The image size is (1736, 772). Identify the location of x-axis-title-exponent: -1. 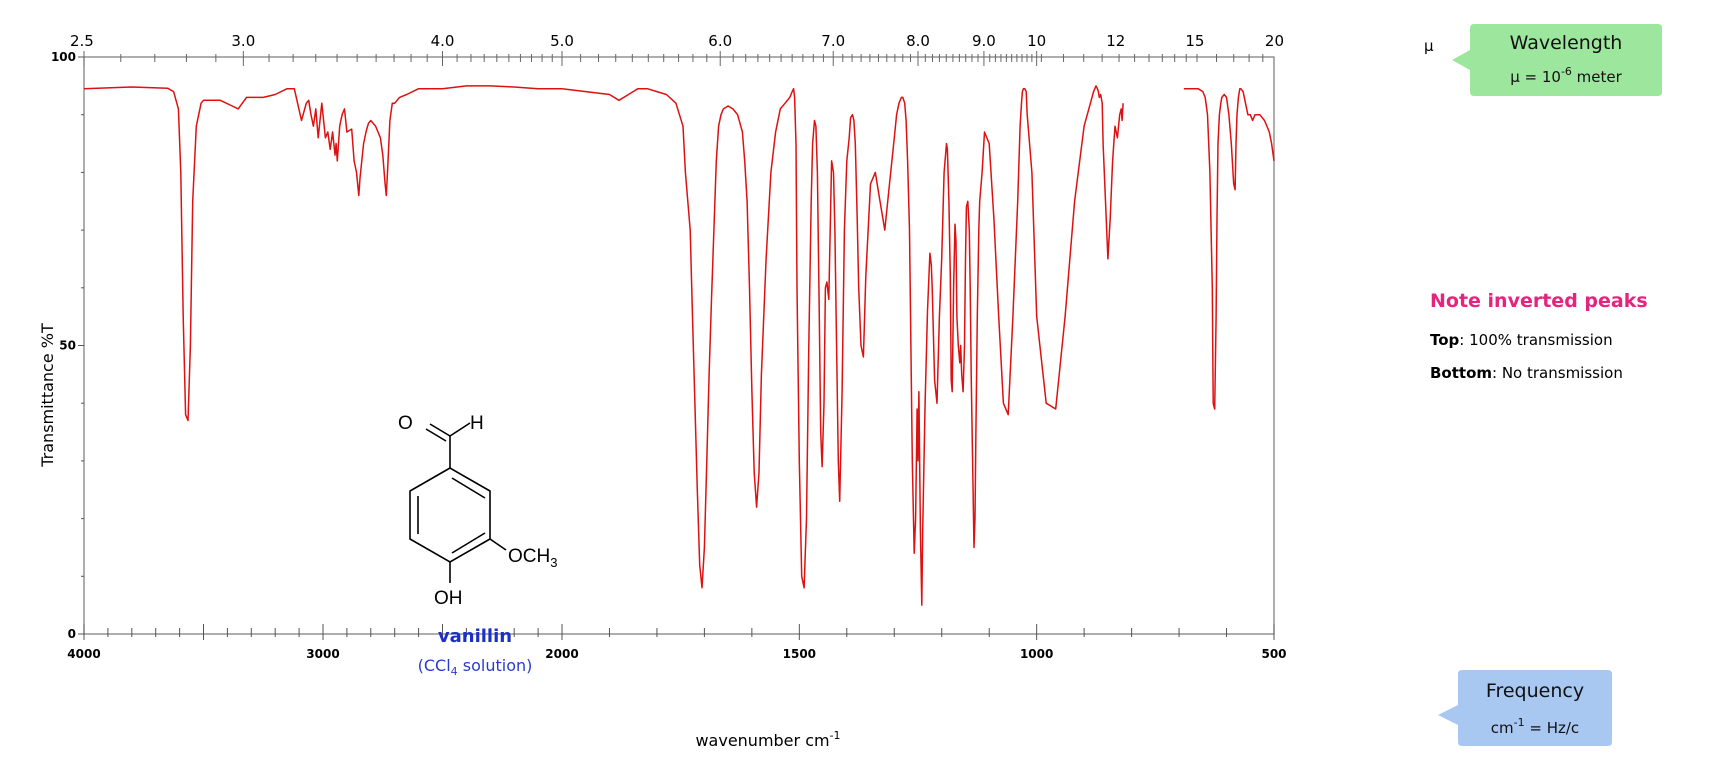
(835, 735).